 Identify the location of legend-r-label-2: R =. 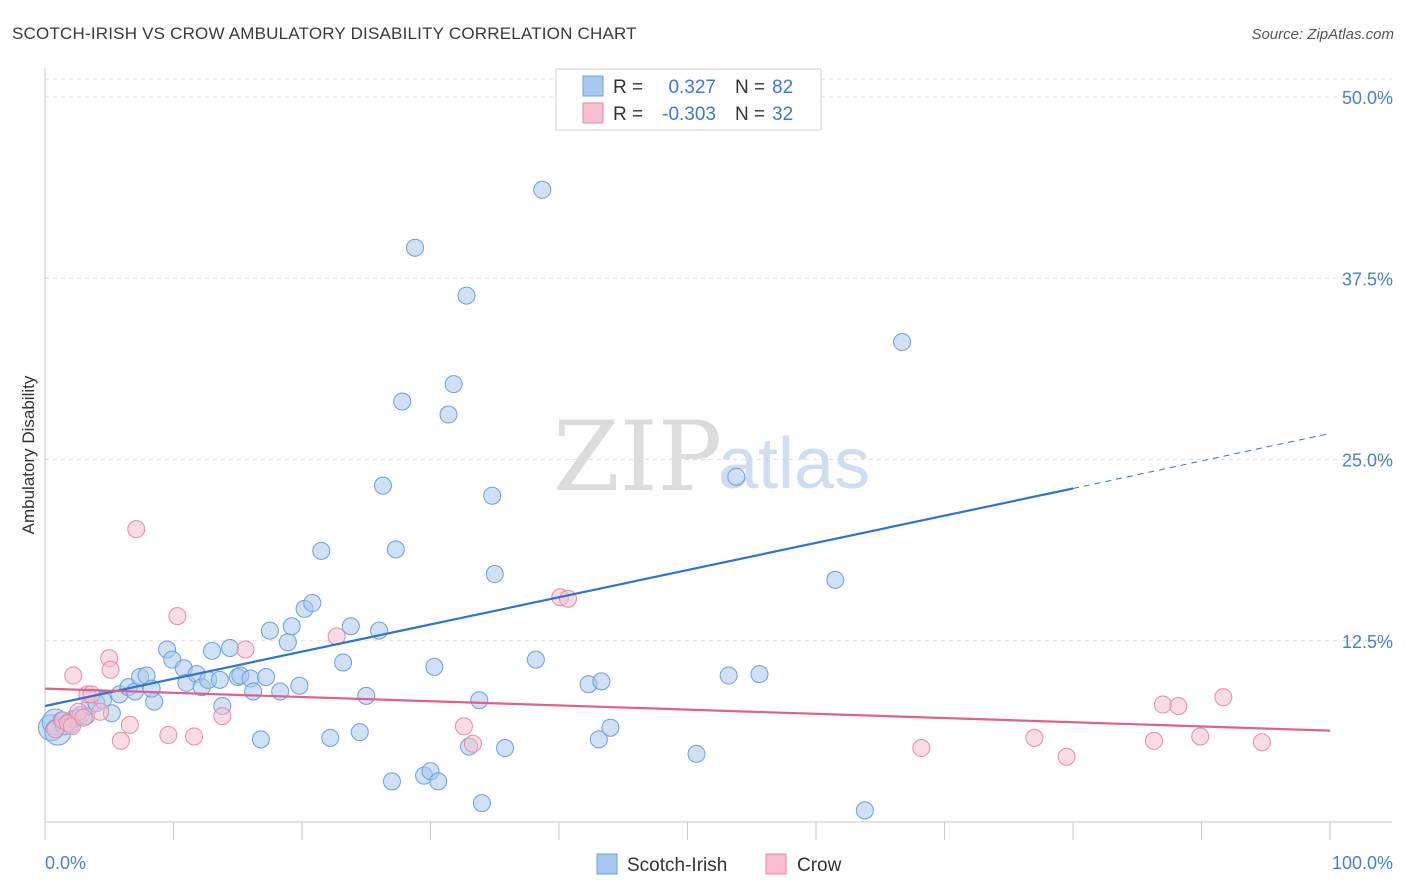
(628, 114).